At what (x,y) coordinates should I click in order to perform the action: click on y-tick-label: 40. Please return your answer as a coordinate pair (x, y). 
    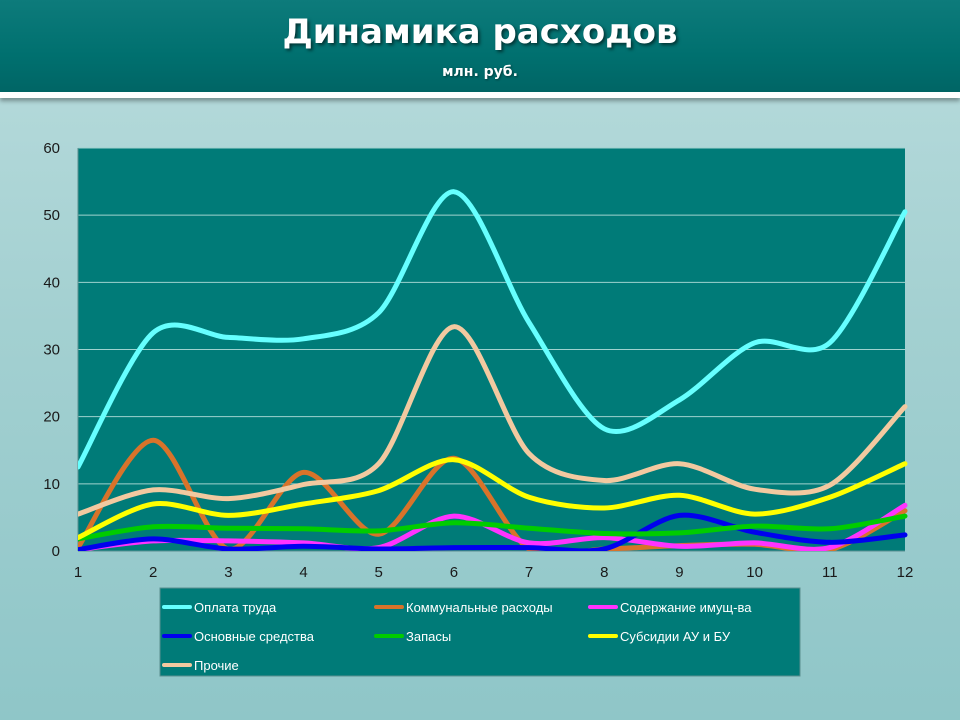
    Looking at the image, I should click on (51, 282).